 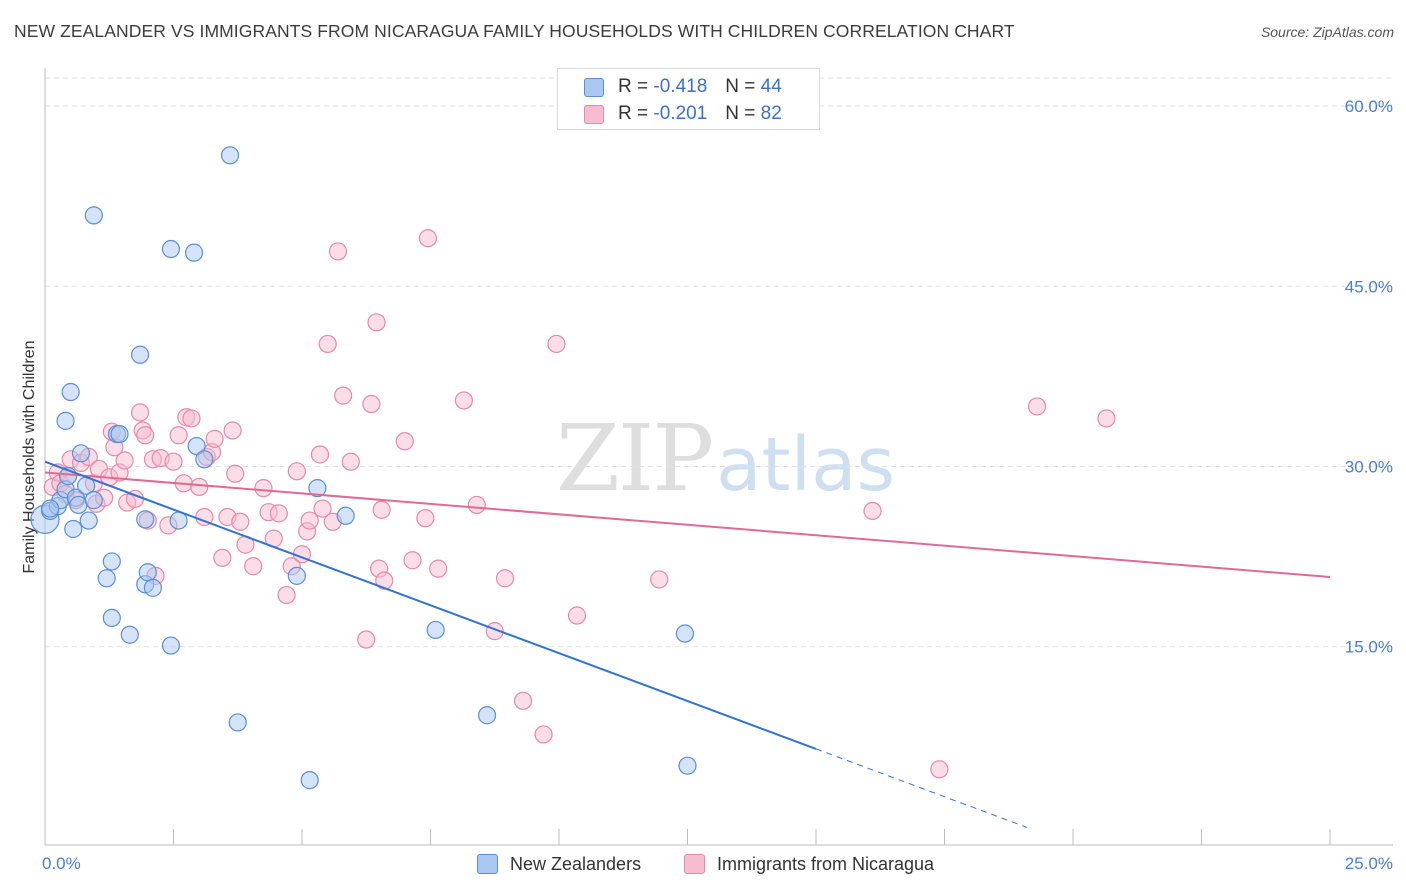 I want to click on x-tick-label: 0.0%, so click(x=61, y=863).